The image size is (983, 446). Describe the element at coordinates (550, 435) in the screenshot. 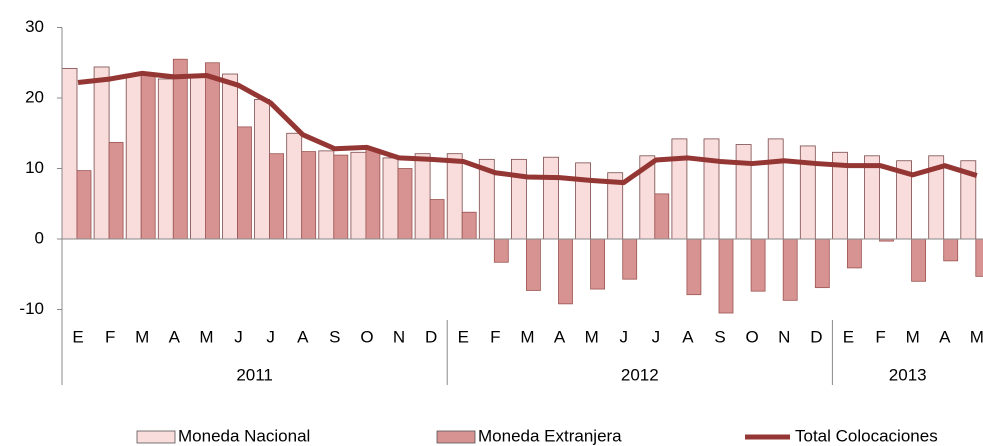

I see `legend-label: Moneda Extranjera` at that location.